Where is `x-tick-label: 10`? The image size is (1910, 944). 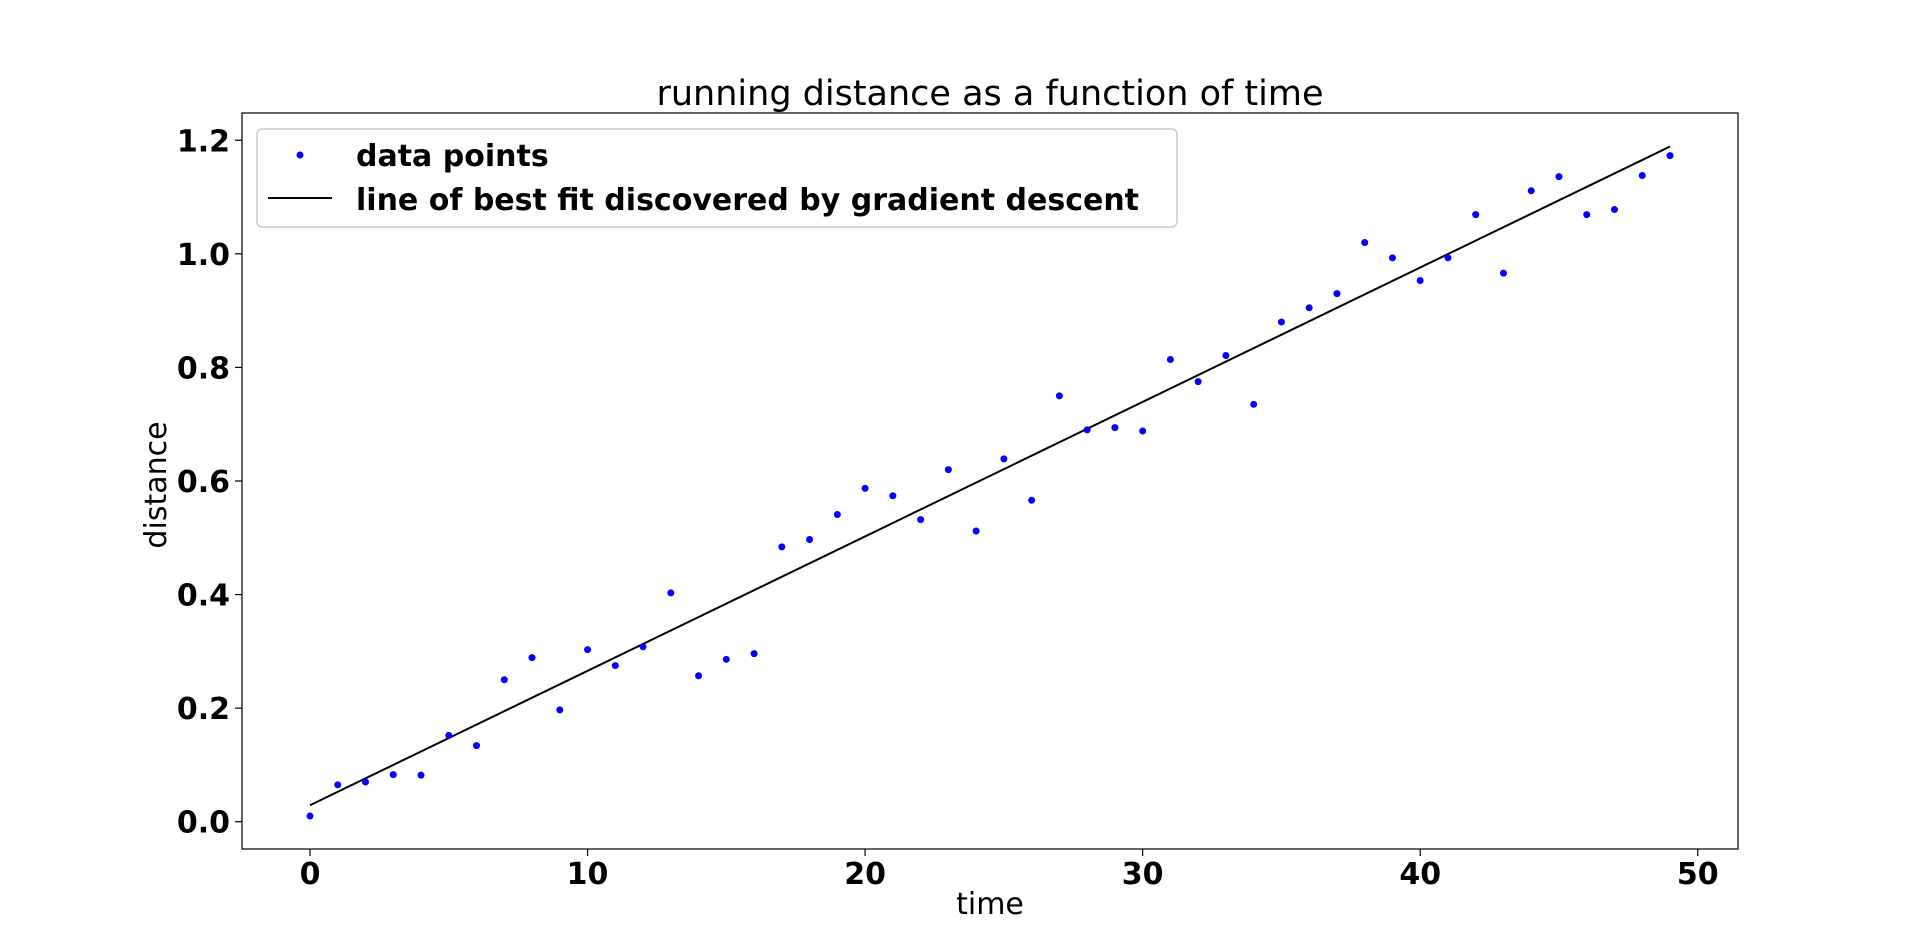 x-tick-label: 10 is located at coordinates (588, 874).